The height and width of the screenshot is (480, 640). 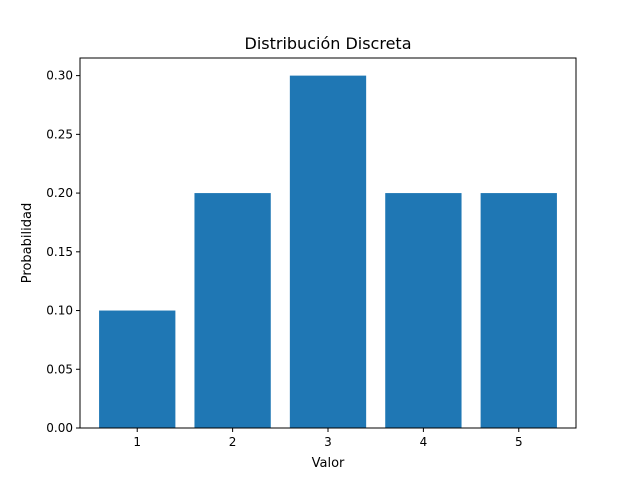 What do you see at coordinates (59, 76) in the screenshot?
I see `y-tick-label: 0.30` at bounding box center [59, 76].